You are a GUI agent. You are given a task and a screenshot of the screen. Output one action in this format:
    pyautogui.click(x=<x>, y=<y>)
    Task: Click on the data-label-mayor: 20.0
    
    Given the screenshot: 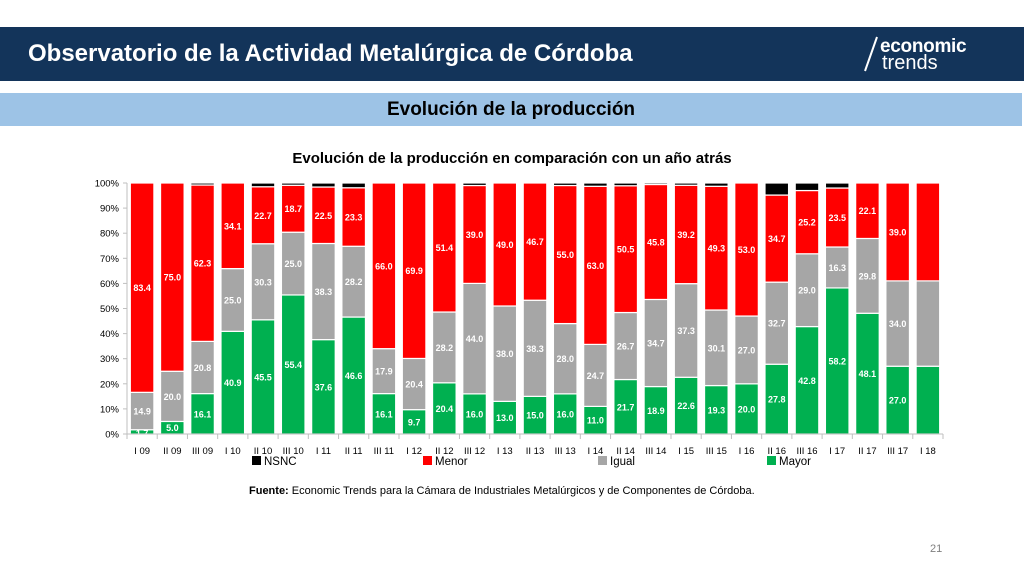 What is the action you would take?
    pyautogui.click(x=747, y=409)
    